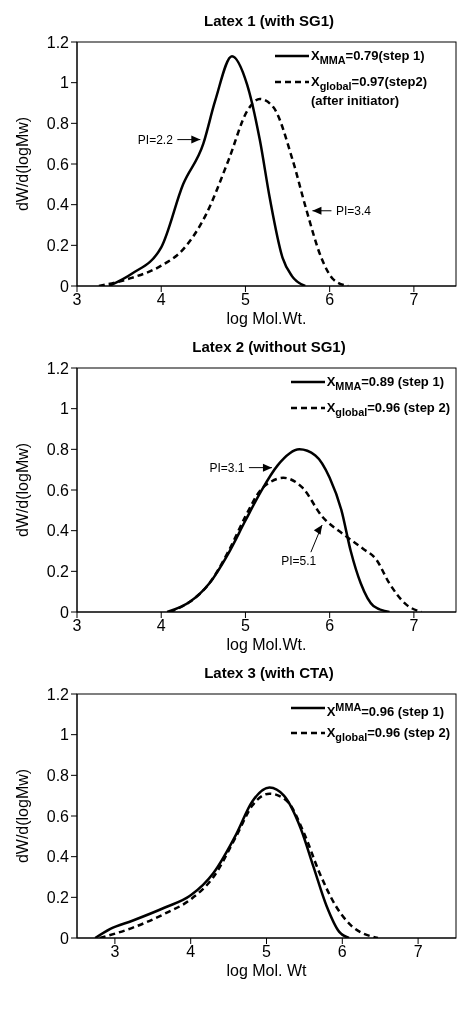 This screenshot has height=1021, width=469. Describe the element at coordinates (227, 467) in the screenshot. I see `annotation: PI=3.1` at that location.